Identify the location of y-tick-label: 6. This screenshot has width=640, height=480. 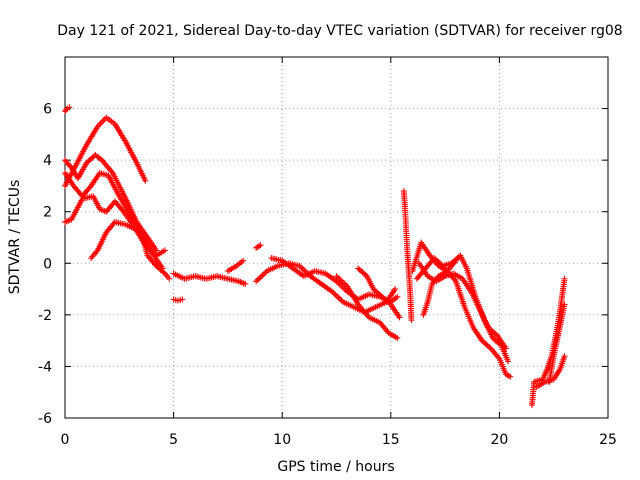
(47, 110).